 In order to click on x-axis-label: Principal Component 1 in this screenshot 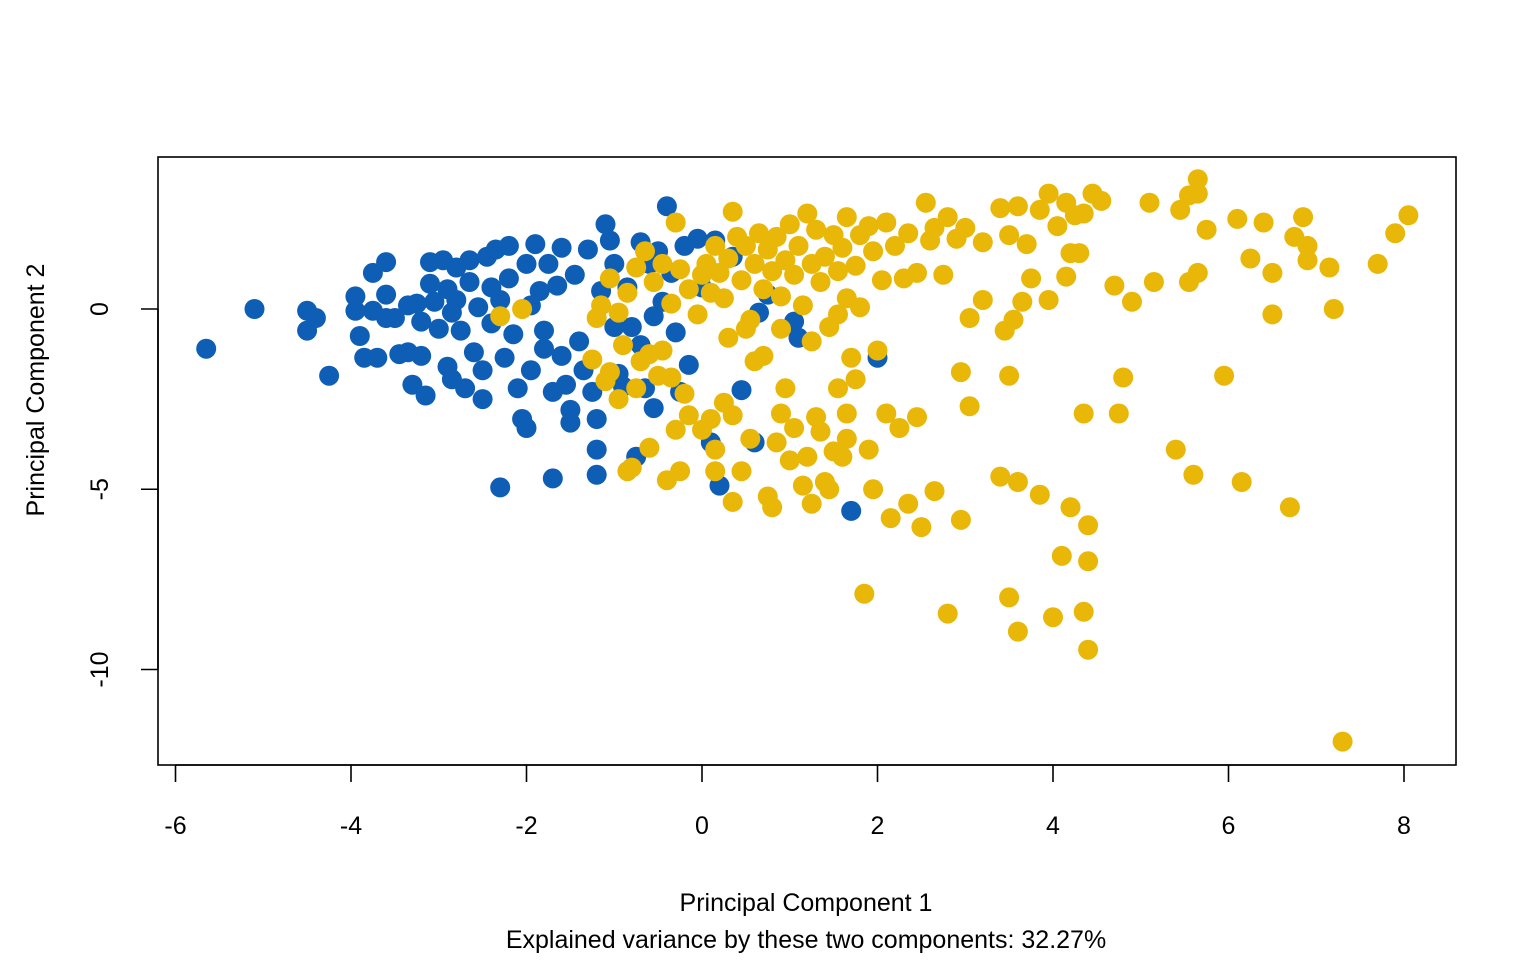, I will do `click(806, 903)`.